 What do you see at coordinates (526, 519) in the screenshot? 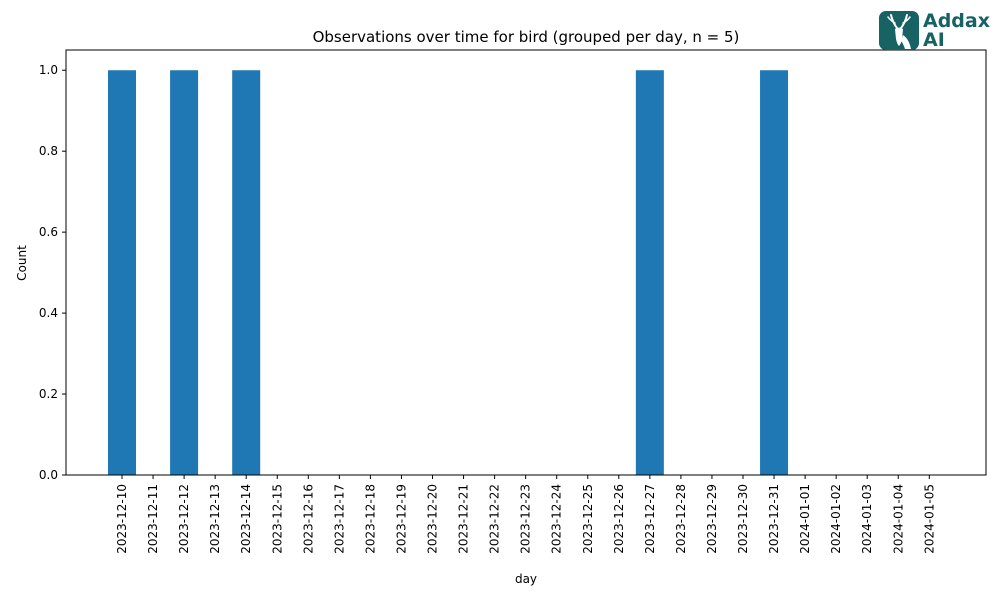
I see `x-tick-label: 2023-12-23` at bounding box center [526, 519].